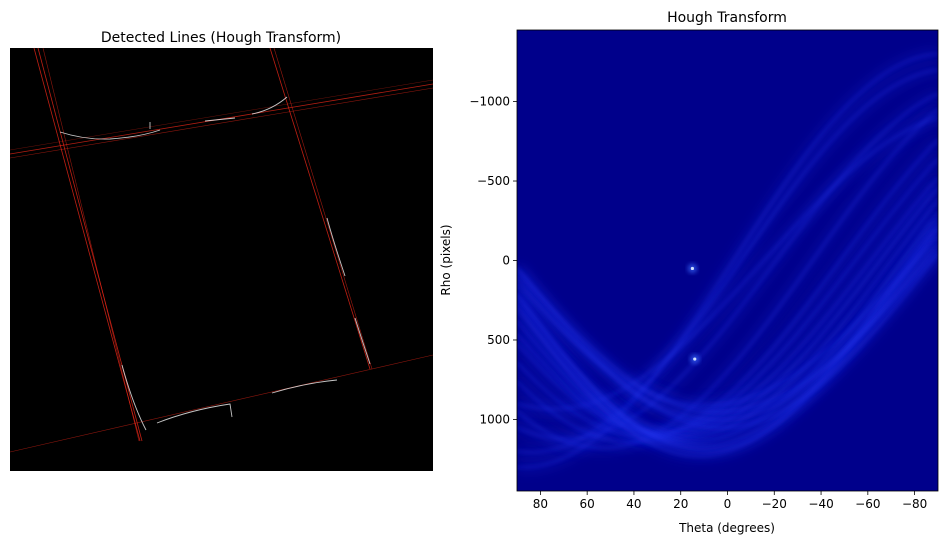 The height and width of the screenshot is (545, 950). What do you see at coordinates (693, 314) in the screenshot?
I see `hough-peaks` at bounding box center [693, 314].